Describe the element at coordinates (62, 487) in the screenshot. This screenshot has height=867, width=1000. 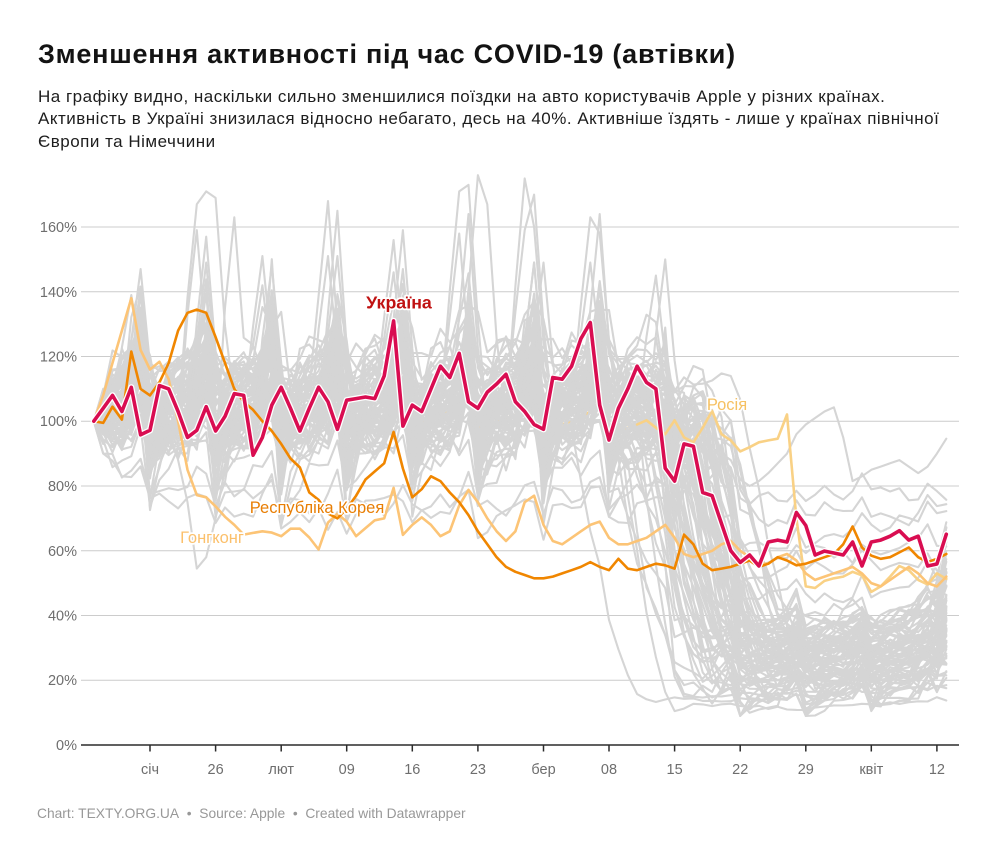
I see `svg-text: 80%` at that location.